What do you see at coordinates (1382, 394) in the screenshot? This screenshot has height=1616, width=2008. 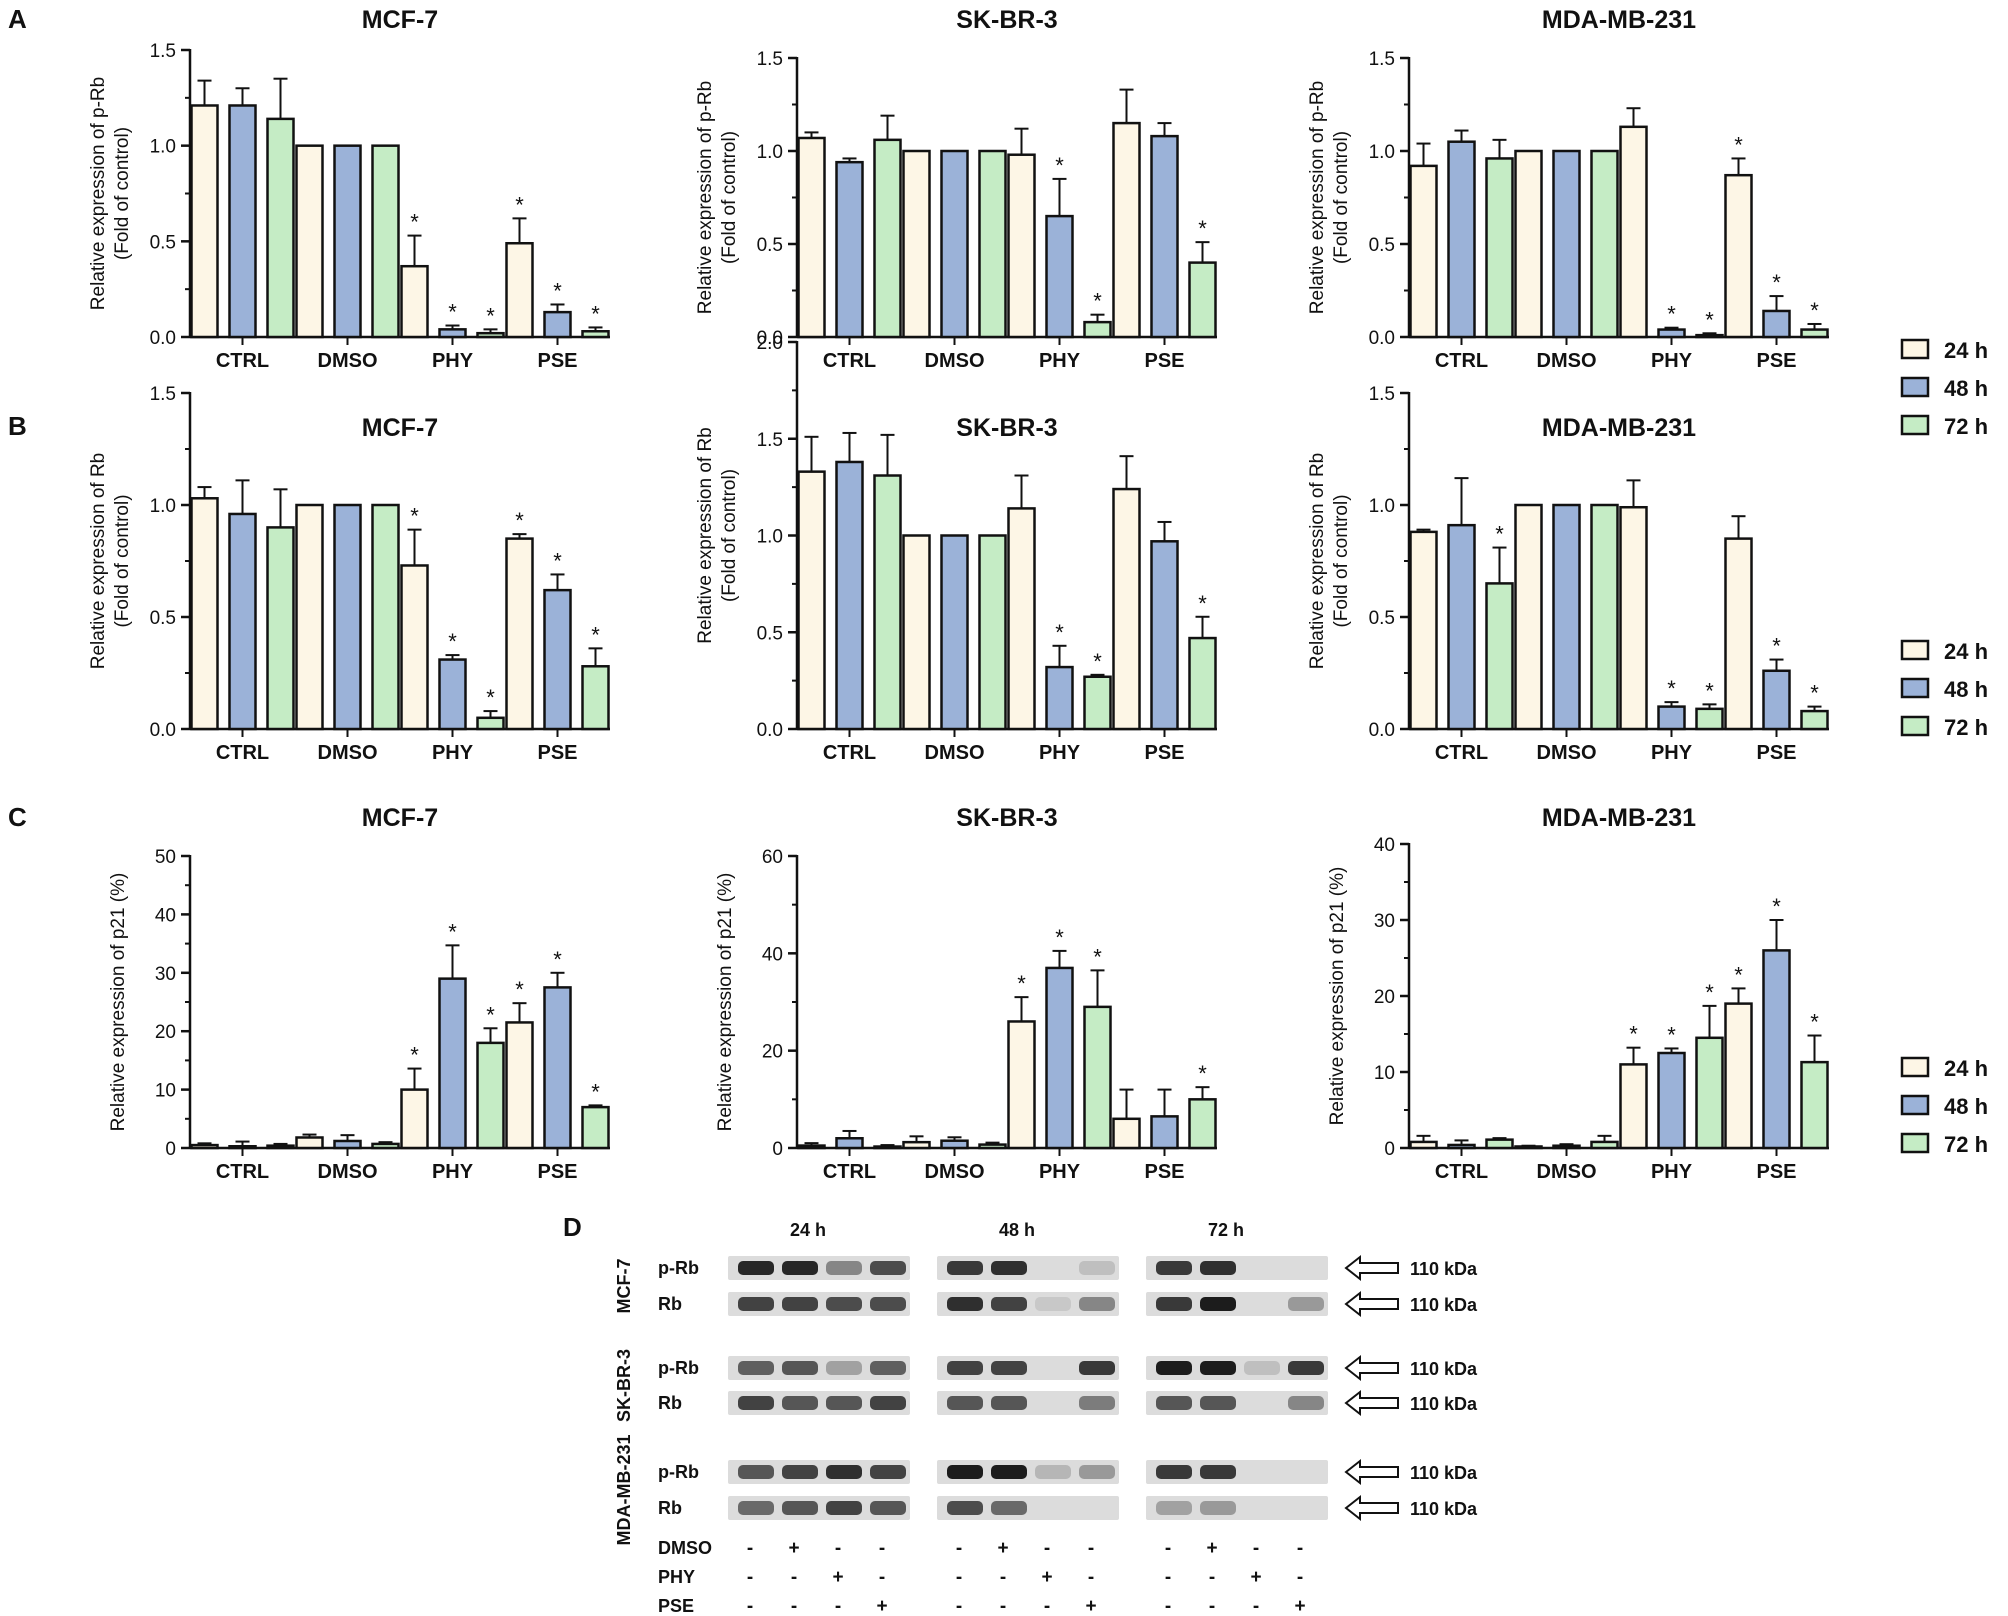 I see `y-tick-label: 1.5` at bounding box center [1382, 394].